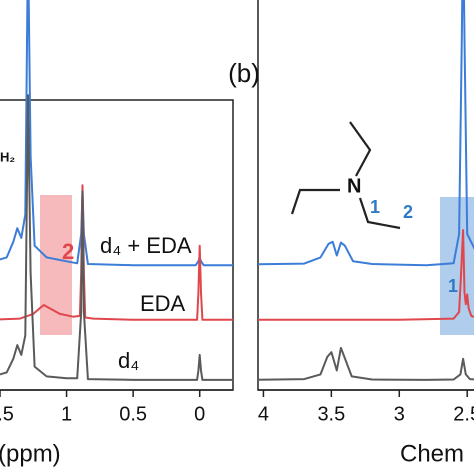 The height and width of the screenshot is (474, 474). I want to click on annotation: H₂, so click(7, 156).